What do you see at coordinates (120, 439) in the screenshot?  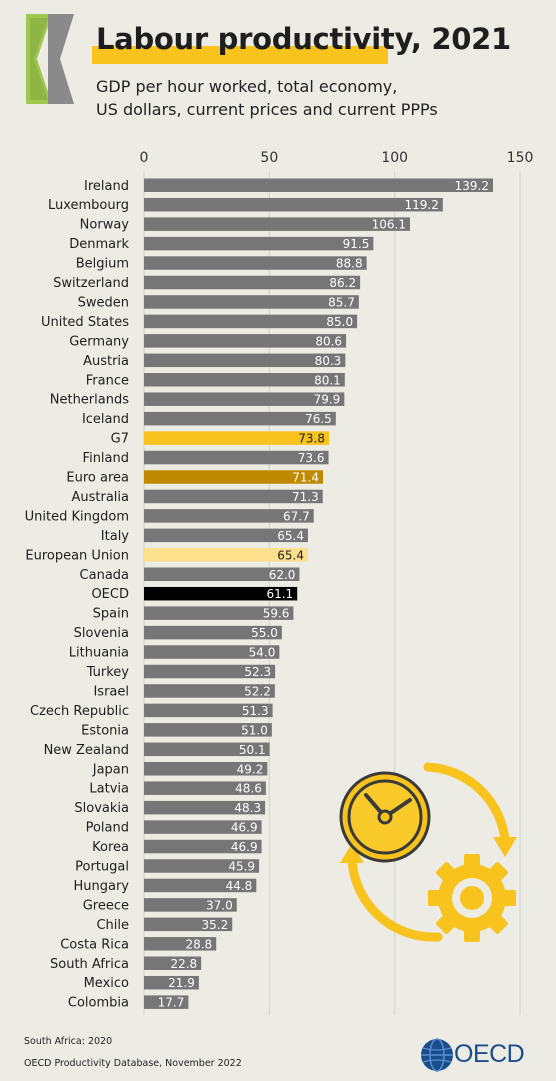 I see `category-label: G7` at bounding box center [120, 439].